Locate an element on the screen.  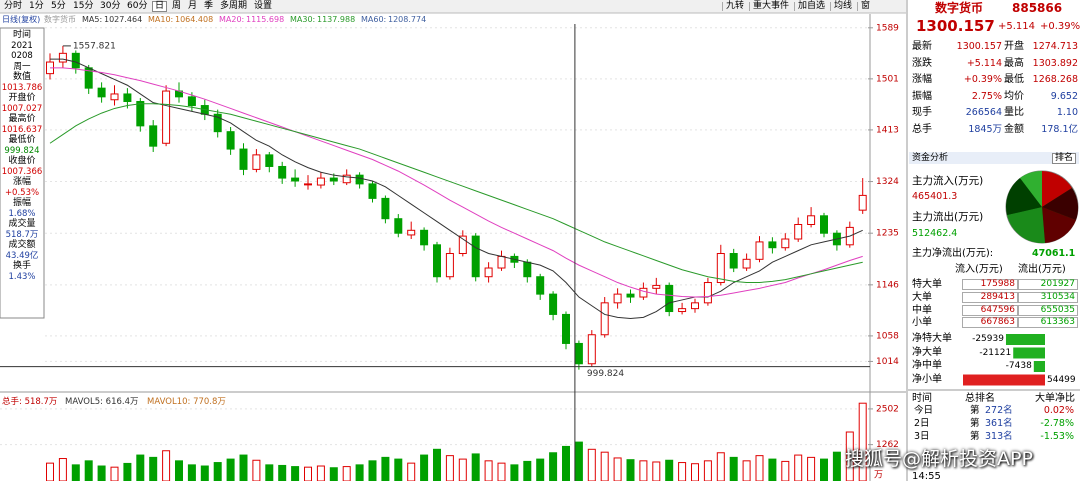
ranking-rank: 272名 is located at coordinates (999, 410).